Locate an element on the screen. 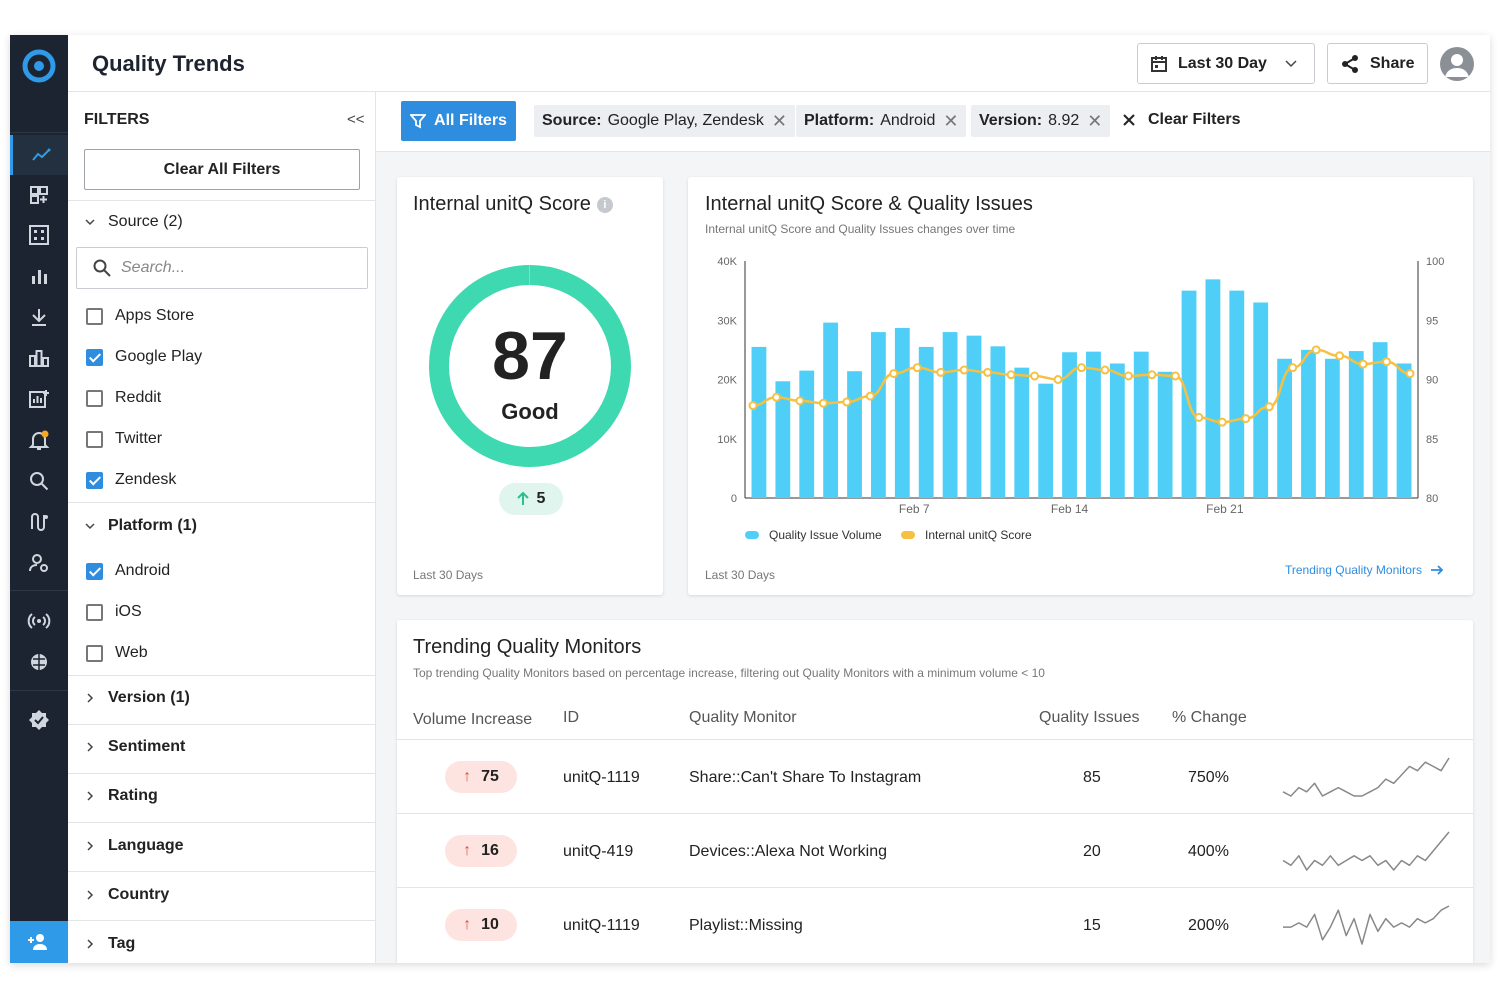 This screenshot has height=1000, width=1500. date-range-dropdown: Last 30 Day is located at coordinates (1226, 63).